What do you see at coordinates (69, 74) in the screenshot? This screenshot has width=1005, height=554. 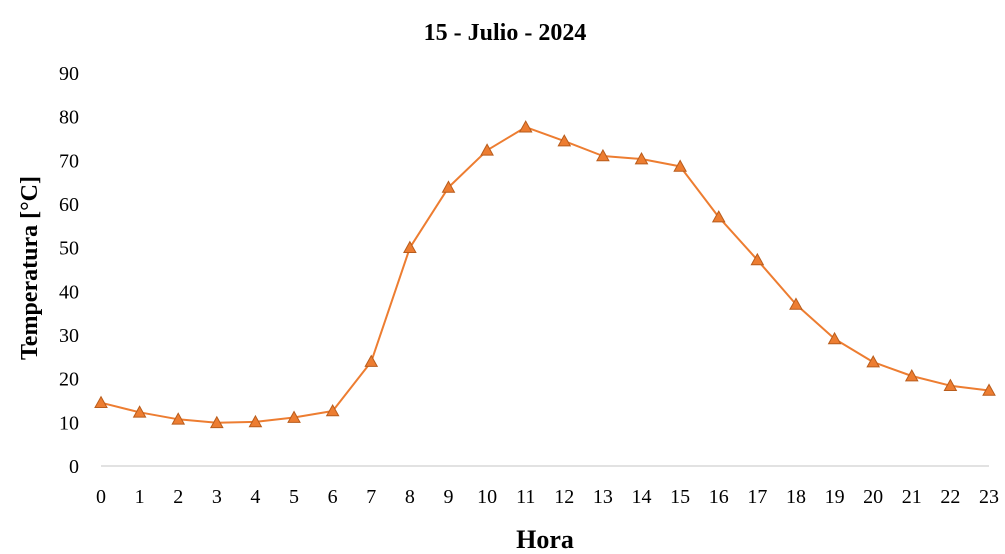 I see `y-tick-label: 90` at bounding box center [69, 74].